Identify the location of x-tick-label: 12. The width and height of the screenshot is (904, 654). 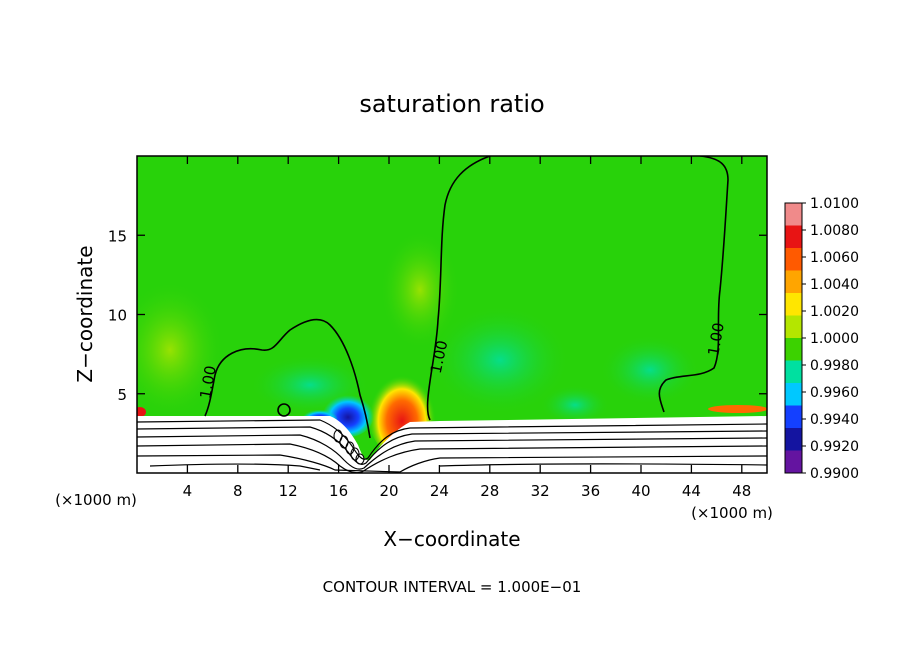
(288, 491).